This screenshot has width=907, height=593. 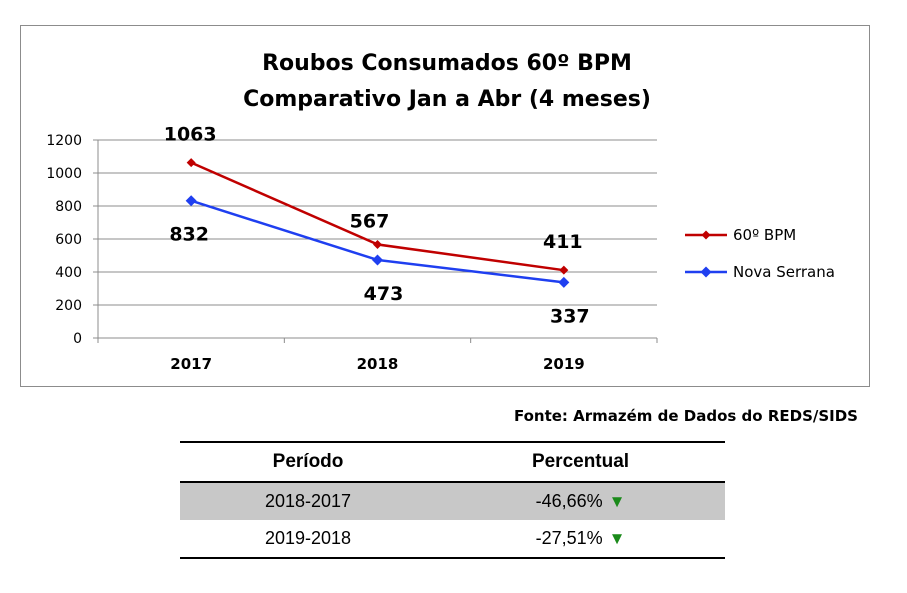 I want to click on data-label: 337, so click(x=570, y=316).